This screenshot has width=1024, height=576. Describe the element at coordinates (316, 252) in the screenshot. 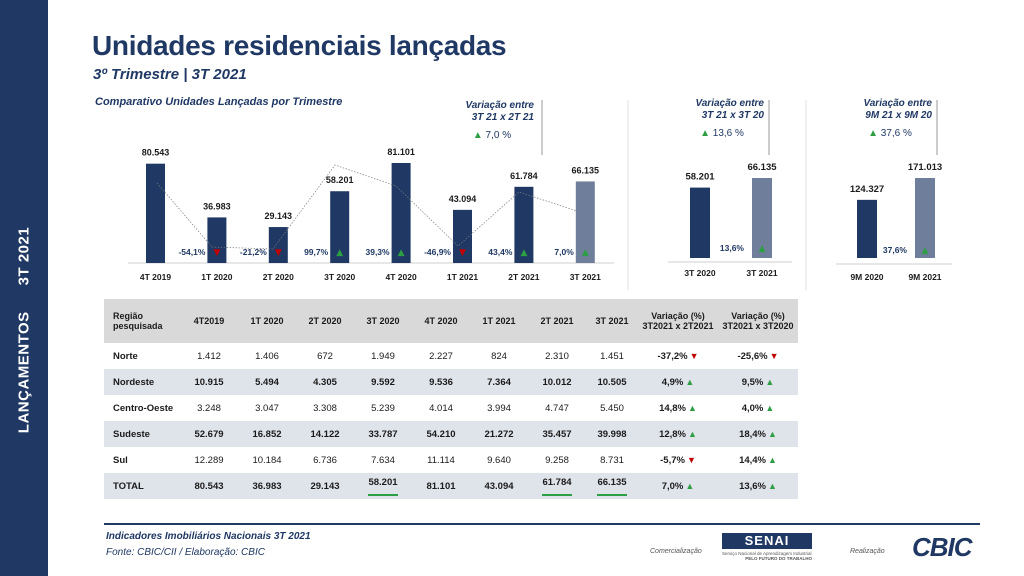

I see `variation-label: 99,7%` at that location.